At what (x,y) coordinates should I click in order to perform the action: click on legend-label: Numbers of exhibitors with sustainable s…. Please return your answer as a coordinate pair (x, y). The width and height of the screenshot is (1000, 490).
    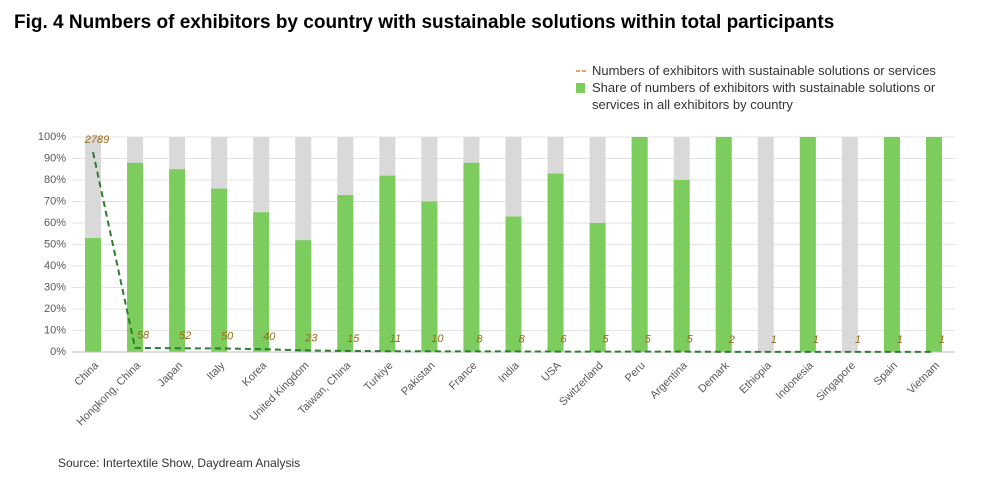
    Looking at the image, I should click on (764, 70).